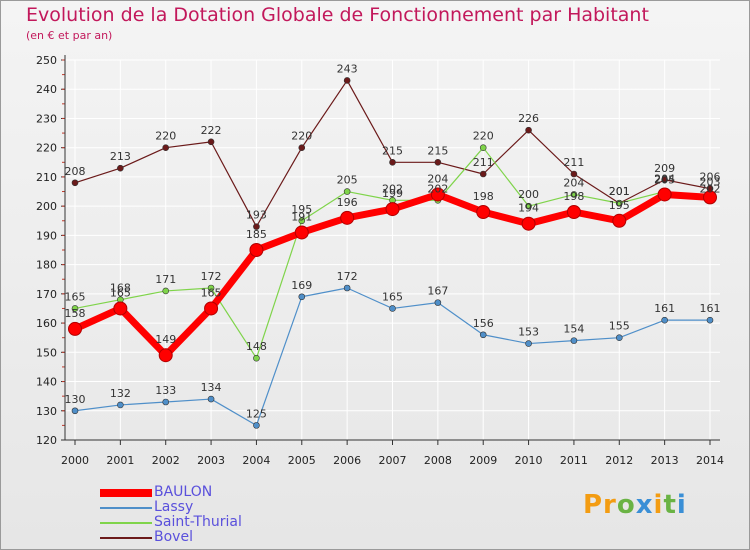 The image size is (750, 550). What do you see at coordinates (301, 209) in the screenshot?
I see `data-label-saint-thurial: 195` at bounding box center [301, 209].